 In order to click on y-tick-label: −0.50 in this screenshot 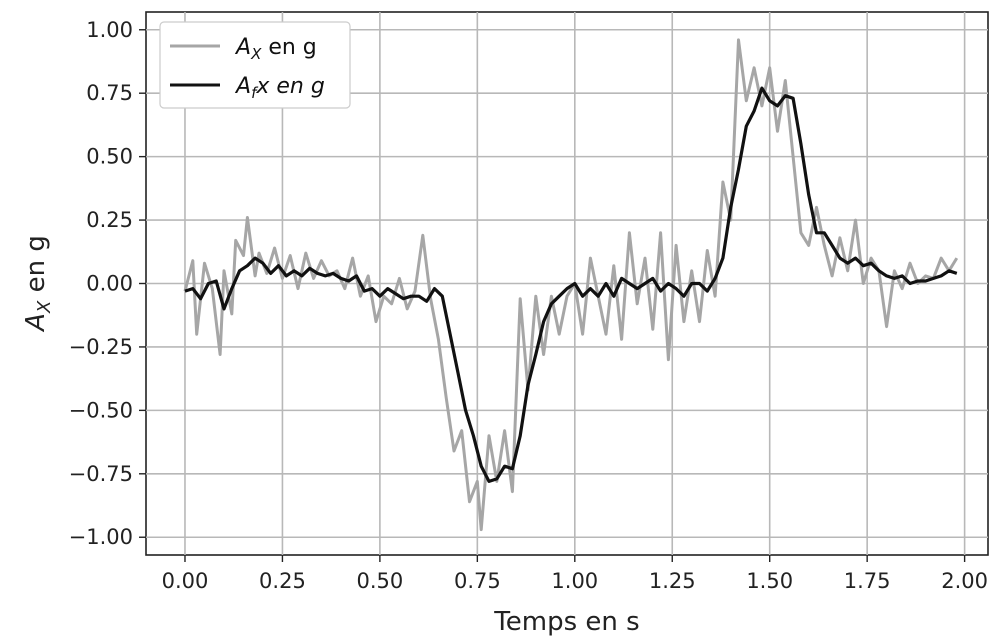, I will do `click(101, 410)`.